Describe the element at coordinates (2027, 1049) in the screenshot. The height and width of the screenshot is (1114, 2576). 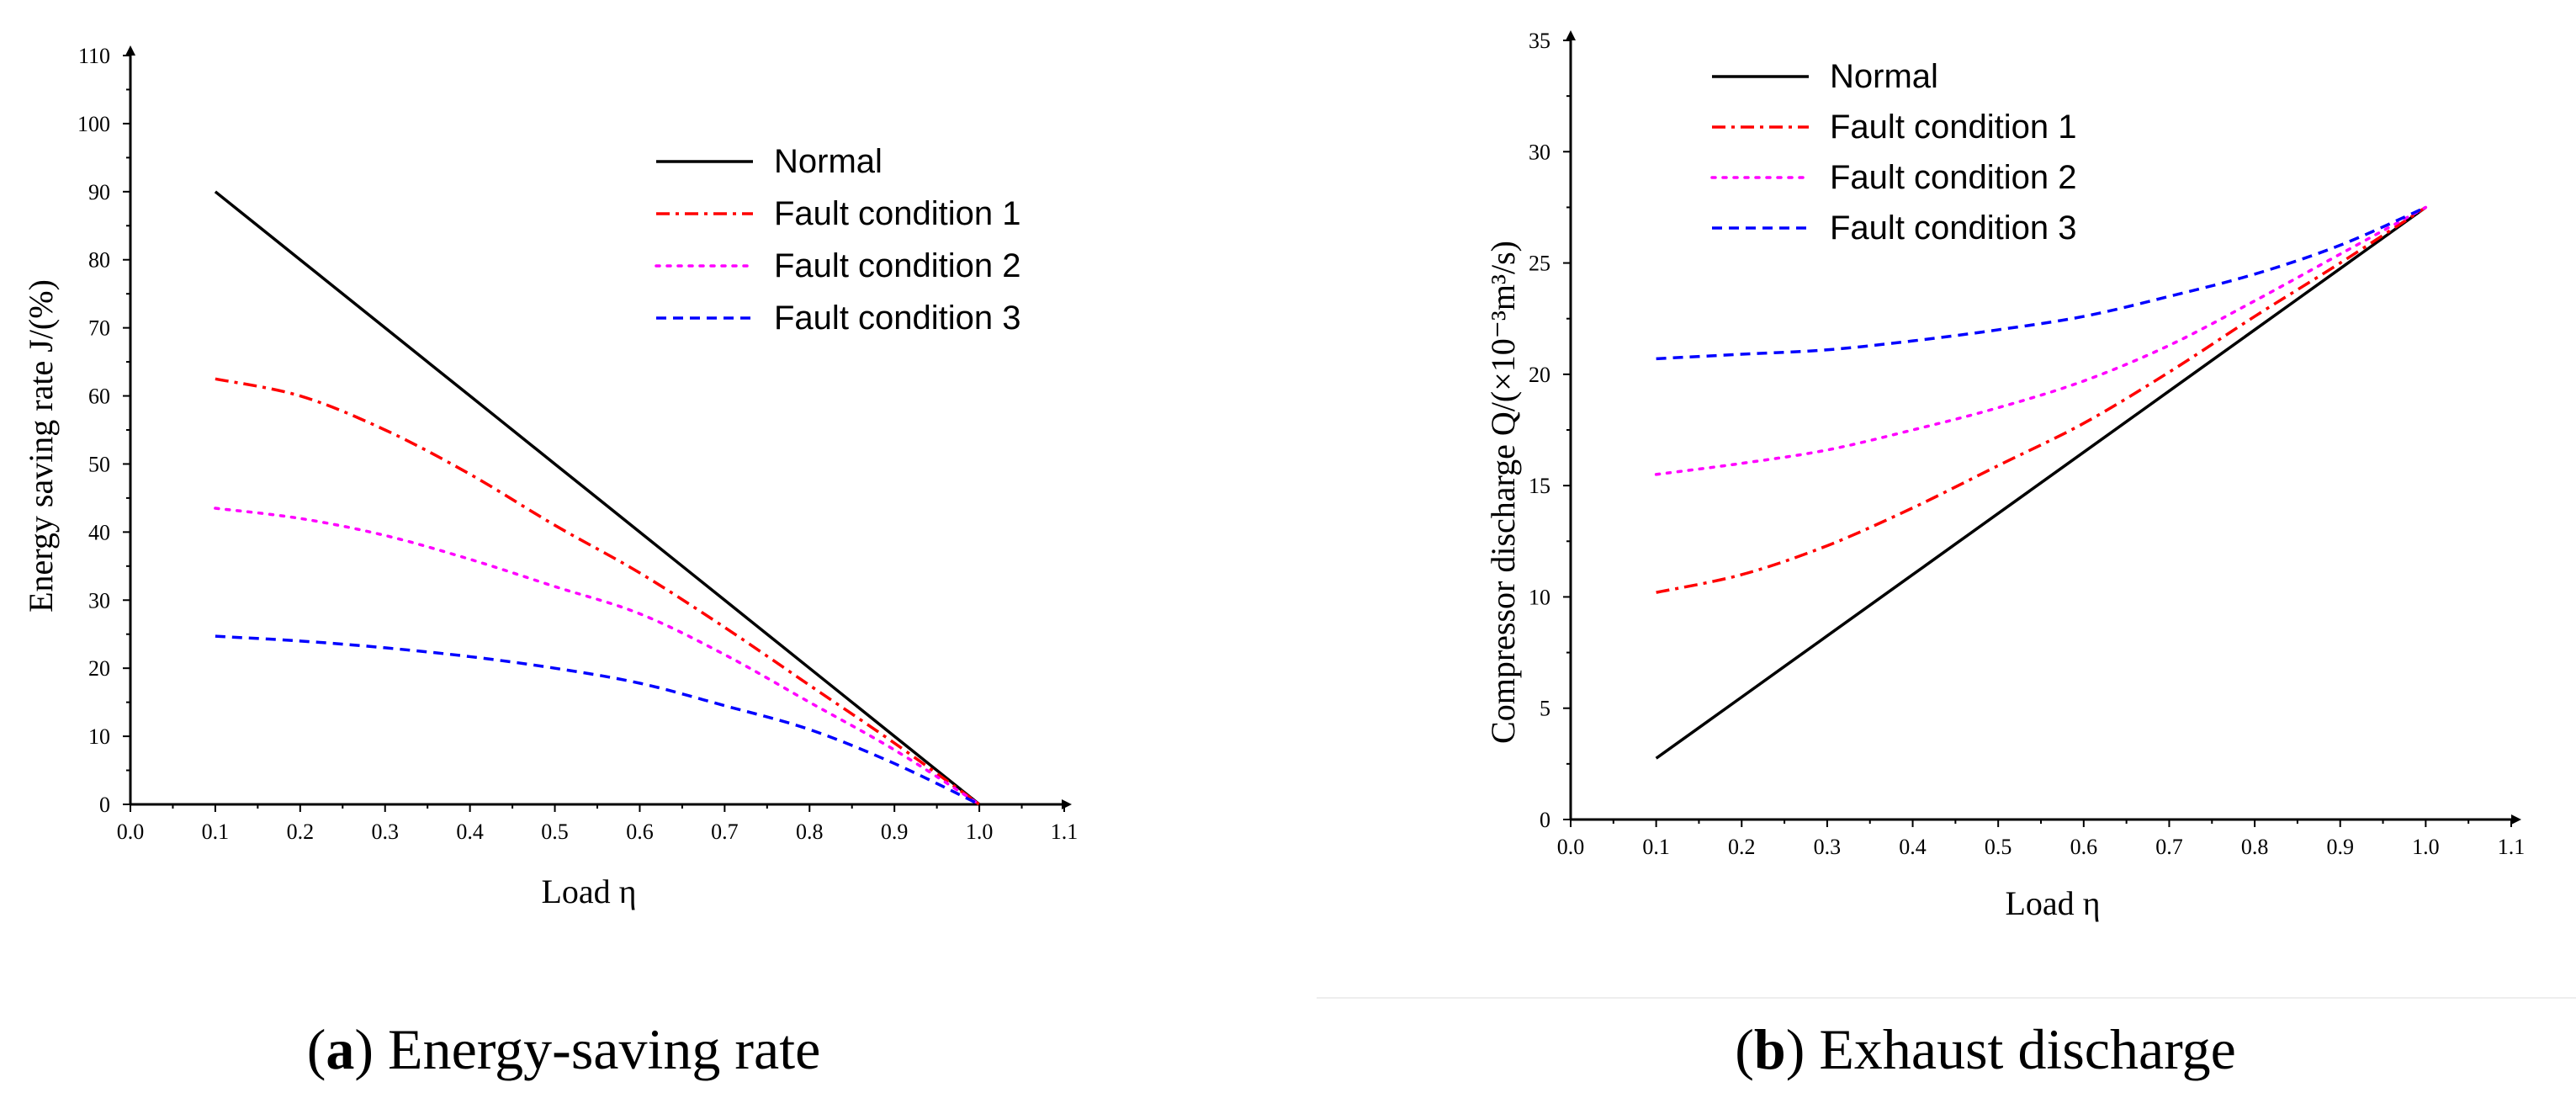
I see `caption-b-text: Exhaust discharge` at that location.